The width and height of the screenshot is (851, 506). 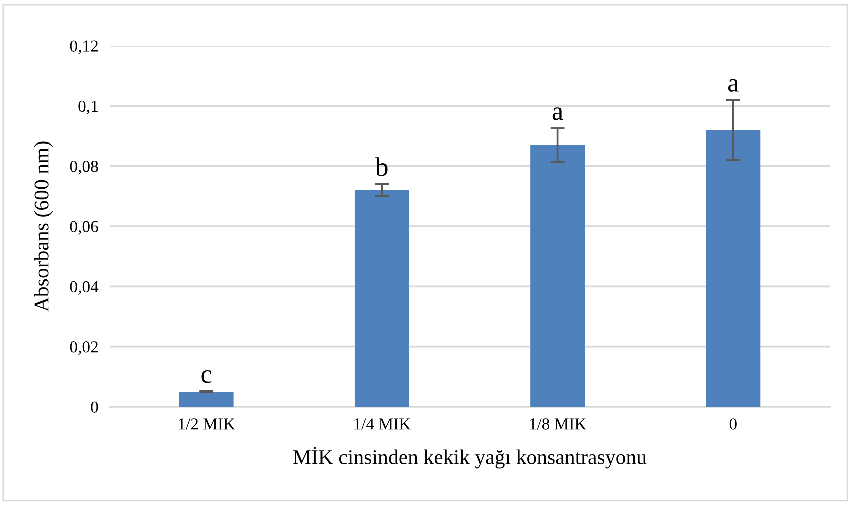 What do you see at coordinates (84, 228) in the screenshot?
I see `y-tick-label: 0,06` at bounding box center [84, 228].